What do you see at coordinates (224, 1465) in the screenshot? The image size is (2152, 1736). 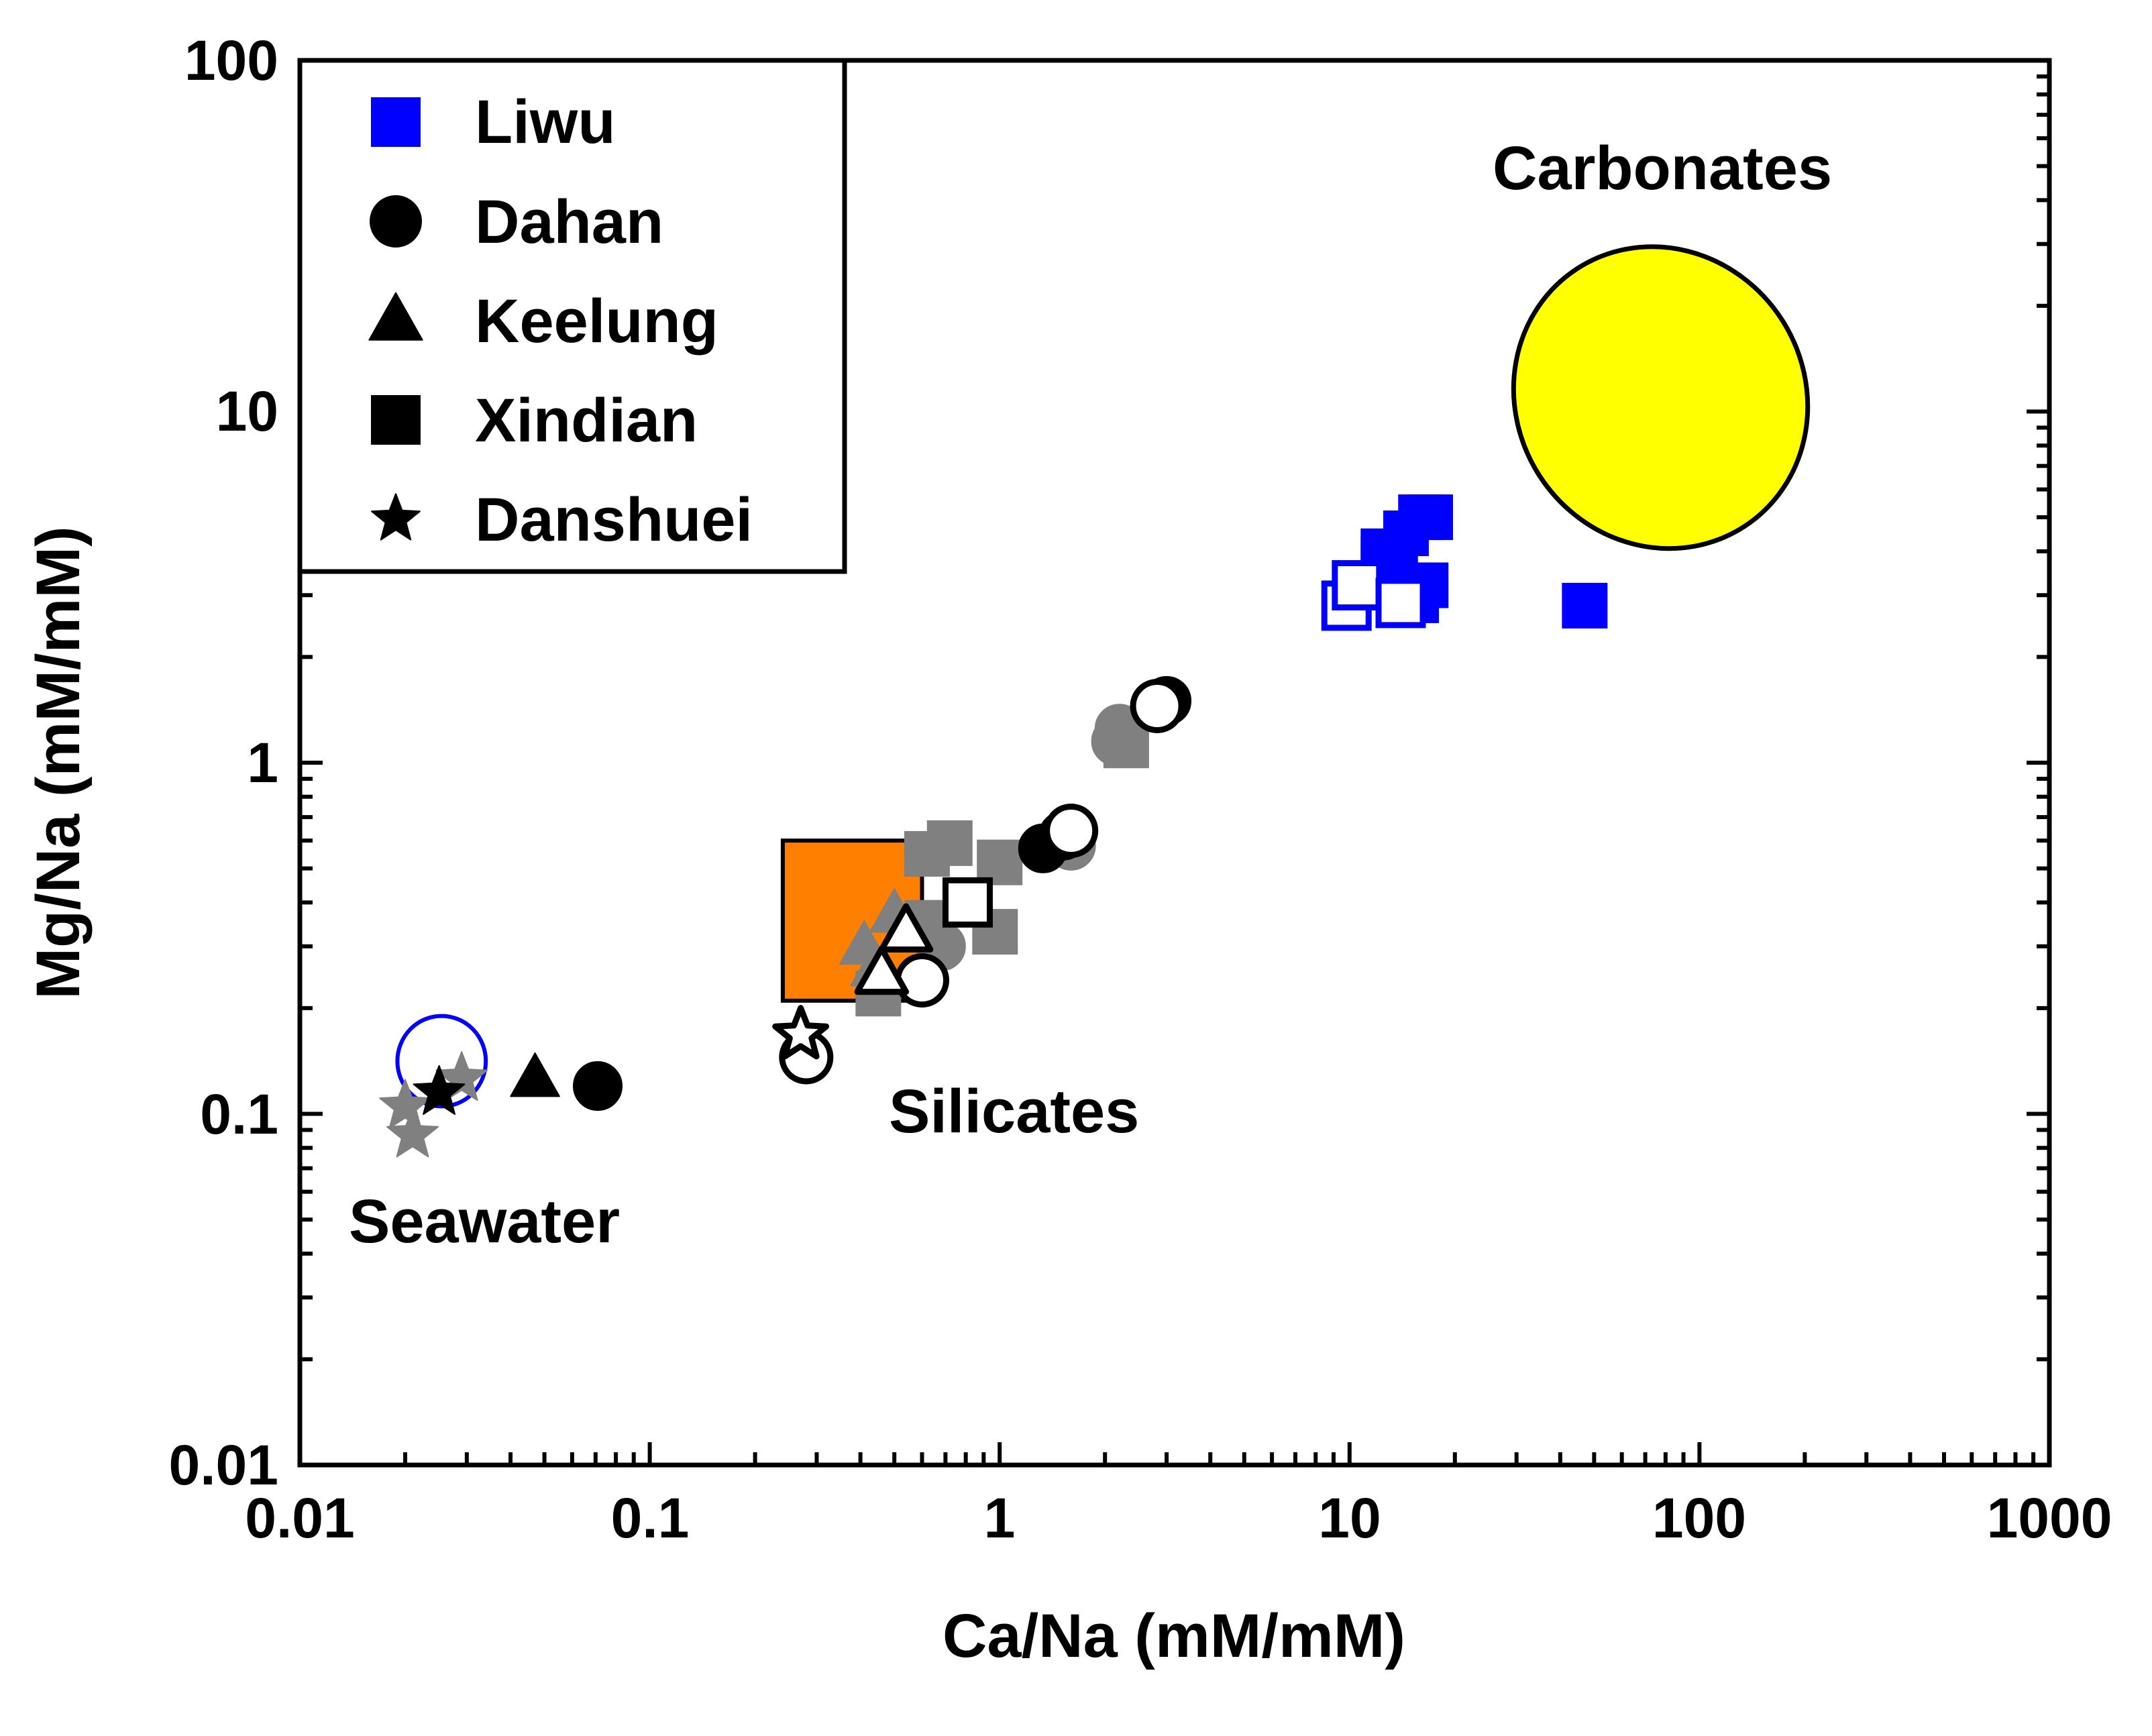 I see `y-tick-label-0.01: 0.01` at bounding box center [224, 1465].